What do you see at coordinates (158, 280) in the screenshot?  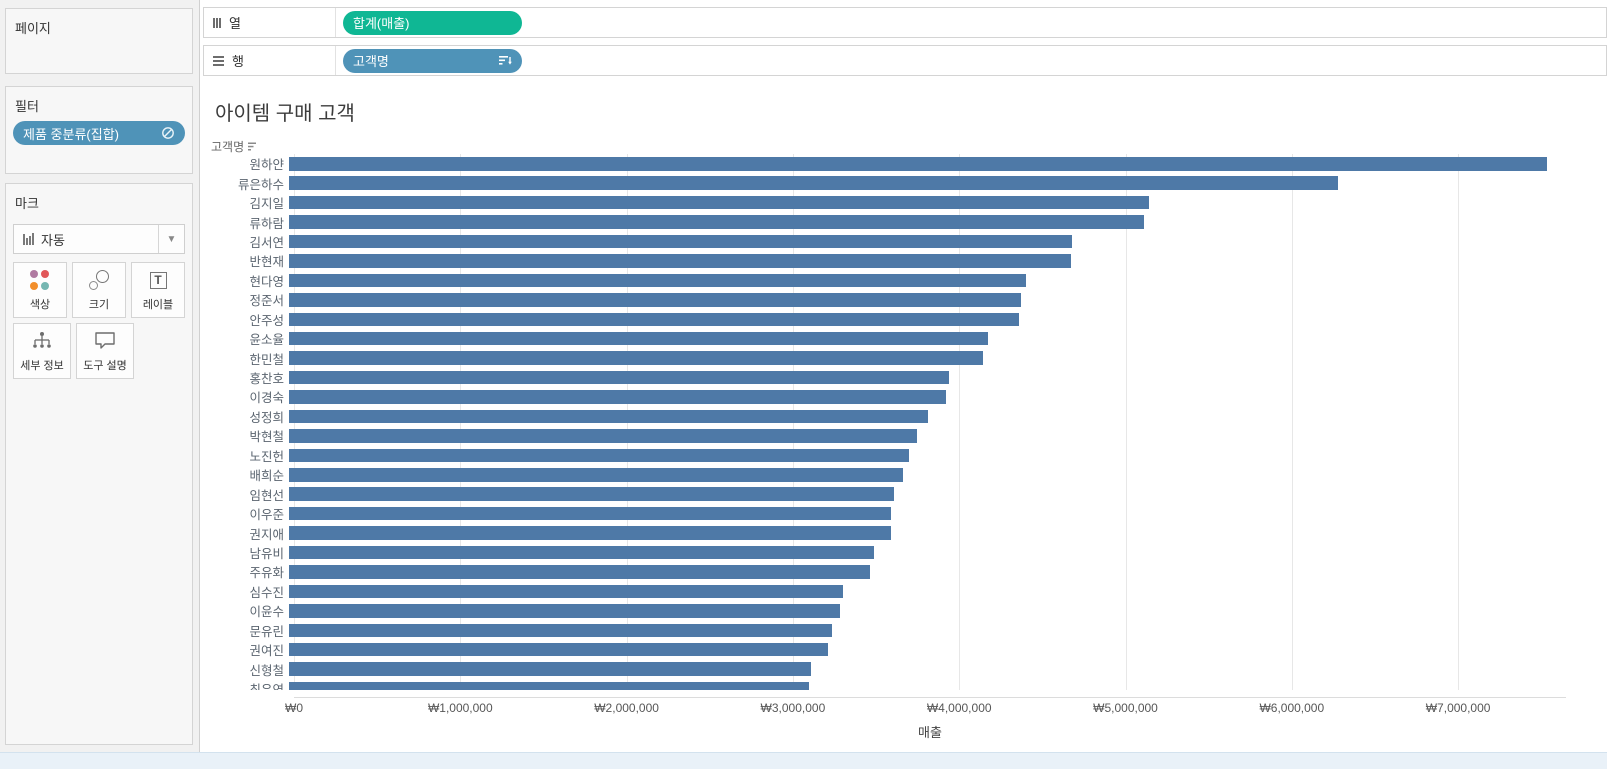 I see `label-icon: T` at bounding box center [158, 280].